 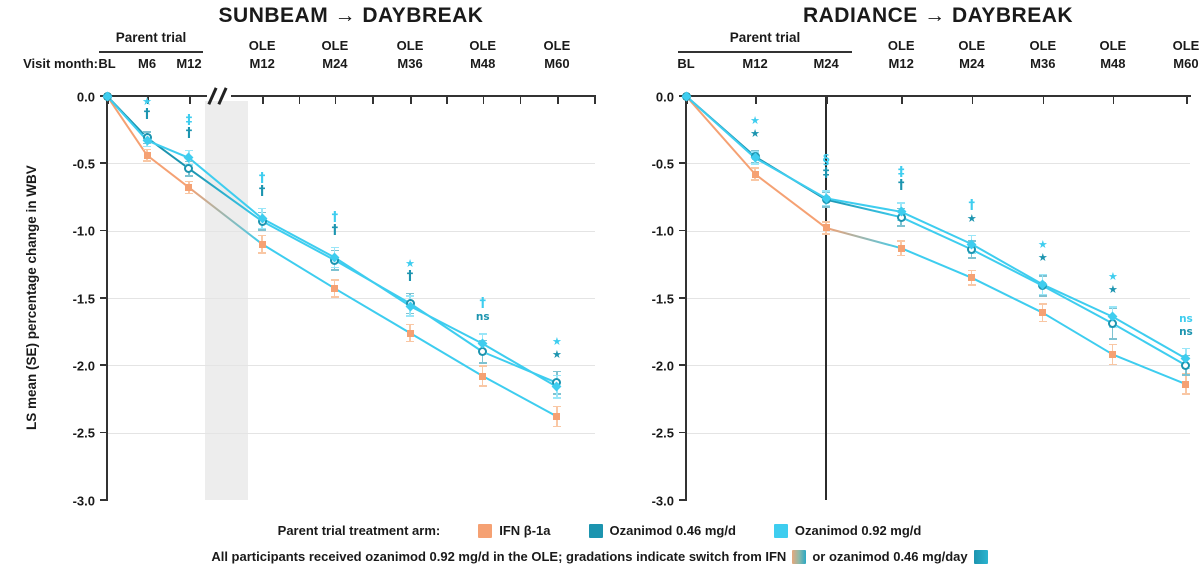 I want to click on legend-title: Parent trial treatment arm:, so click(x=359, y=530).